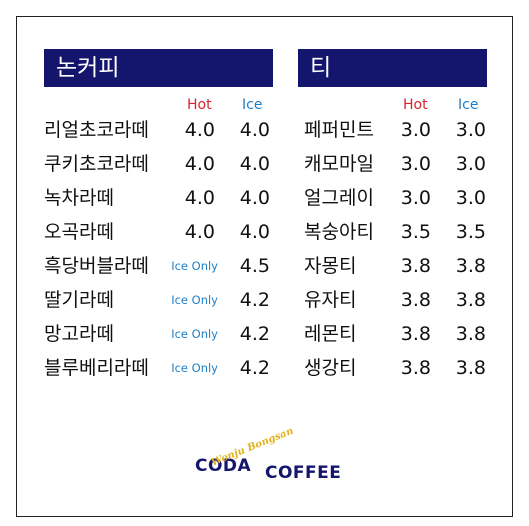  Describe the element at coordinates (392, 68) in the screenshot. I see `section-header-tea: 티` at that location.